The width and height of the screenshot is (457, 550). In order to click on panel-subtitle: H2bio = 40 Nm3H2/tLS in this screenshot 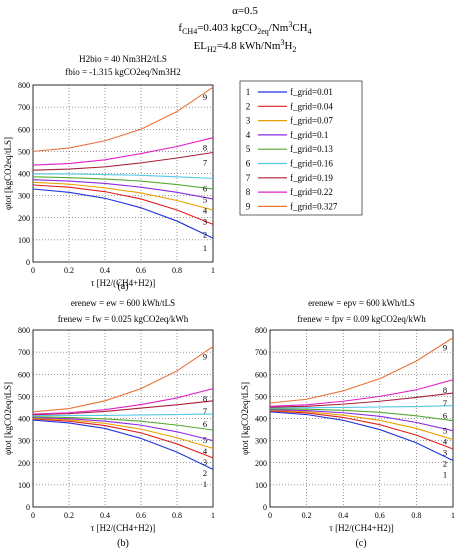, I will do `click(123, 59)`.